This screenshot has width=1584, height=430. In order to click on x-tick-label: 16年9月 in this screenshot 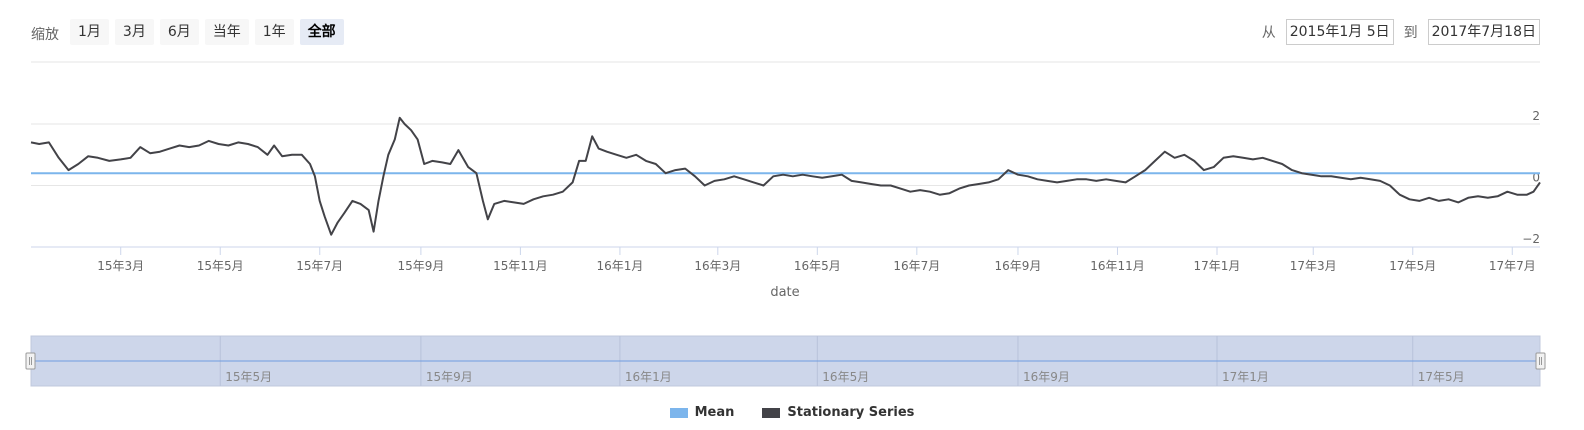, I will do `click(1018, 266)`.